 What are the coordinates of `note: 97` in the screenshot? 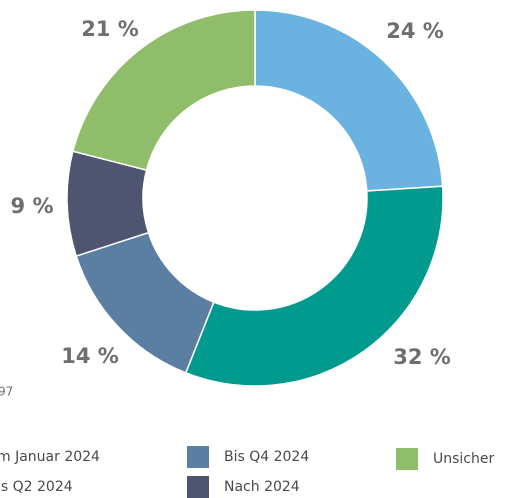 It's located at (6, 392).